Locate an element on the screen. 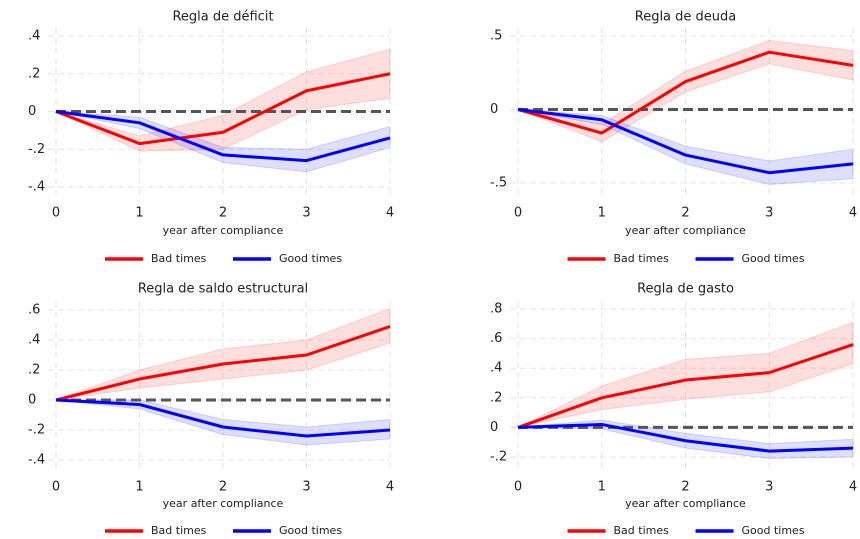 This screenshot has height=539, width=860. chart-title: Regla de deuda is located at coordinates (686, 17).